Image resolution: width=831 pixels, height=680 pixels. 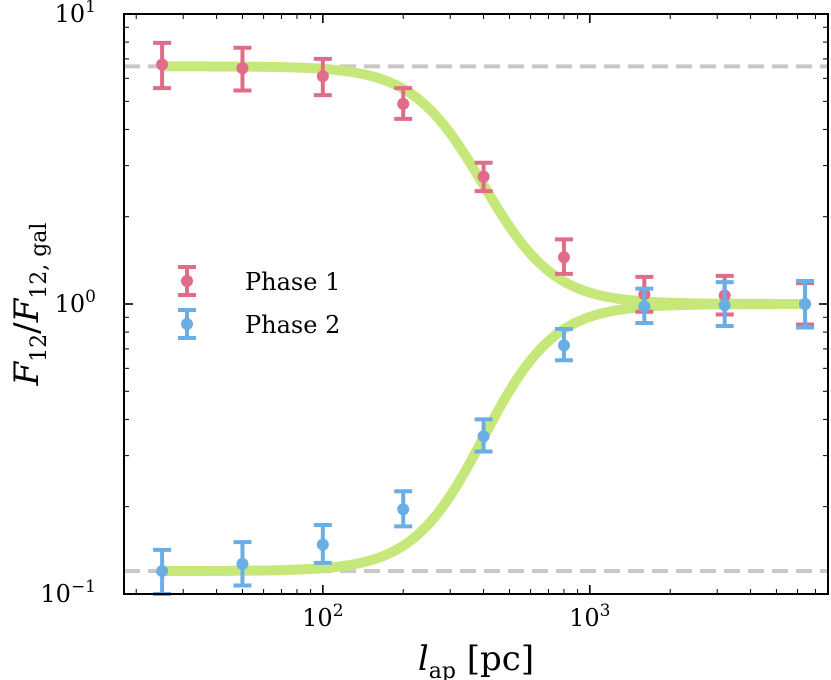 I want to click on y-tick-exponent: −1, so click(x=83, y=587).